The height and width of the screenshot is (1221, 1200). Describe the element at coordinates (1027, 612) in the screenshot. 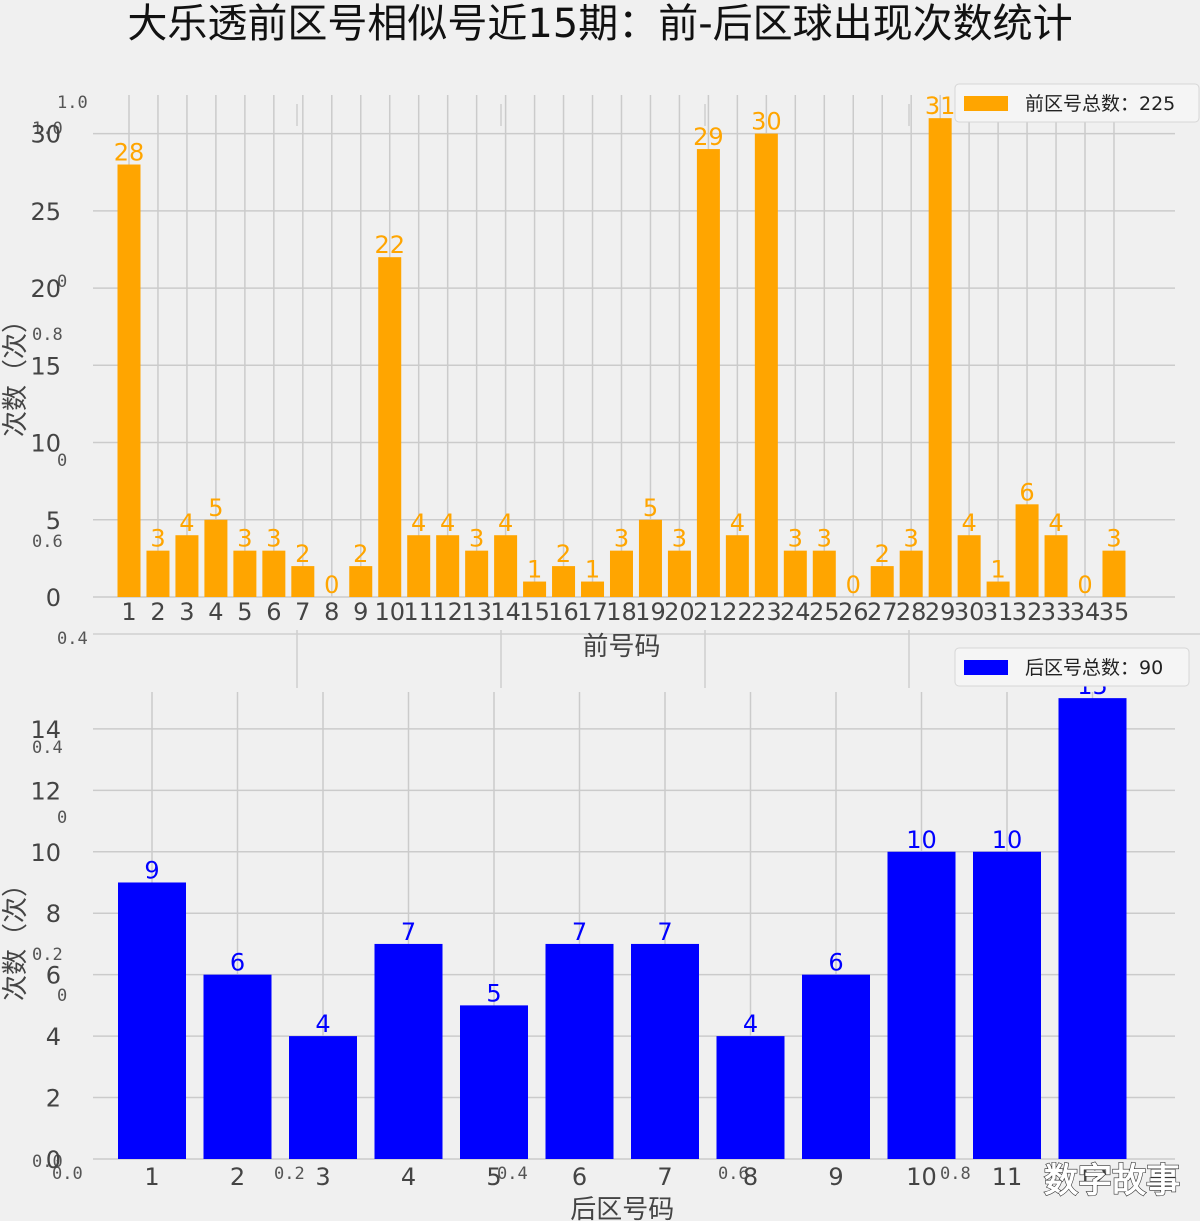

I see `x-tick-label: 32` at that location.